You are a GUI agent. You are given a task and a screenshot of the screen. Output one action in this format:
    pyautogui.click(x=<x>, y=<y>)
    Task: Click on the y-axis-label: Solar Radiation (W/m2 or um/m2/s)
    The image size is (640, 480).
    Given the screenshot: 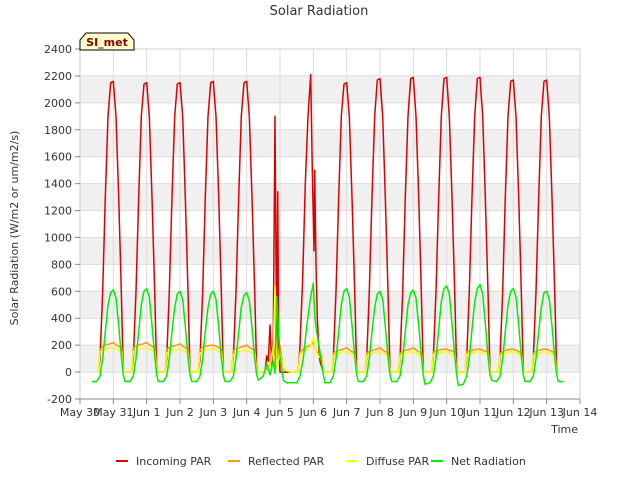 What is the action you would take?
    pyautogui.click(x=14, y=228)
    